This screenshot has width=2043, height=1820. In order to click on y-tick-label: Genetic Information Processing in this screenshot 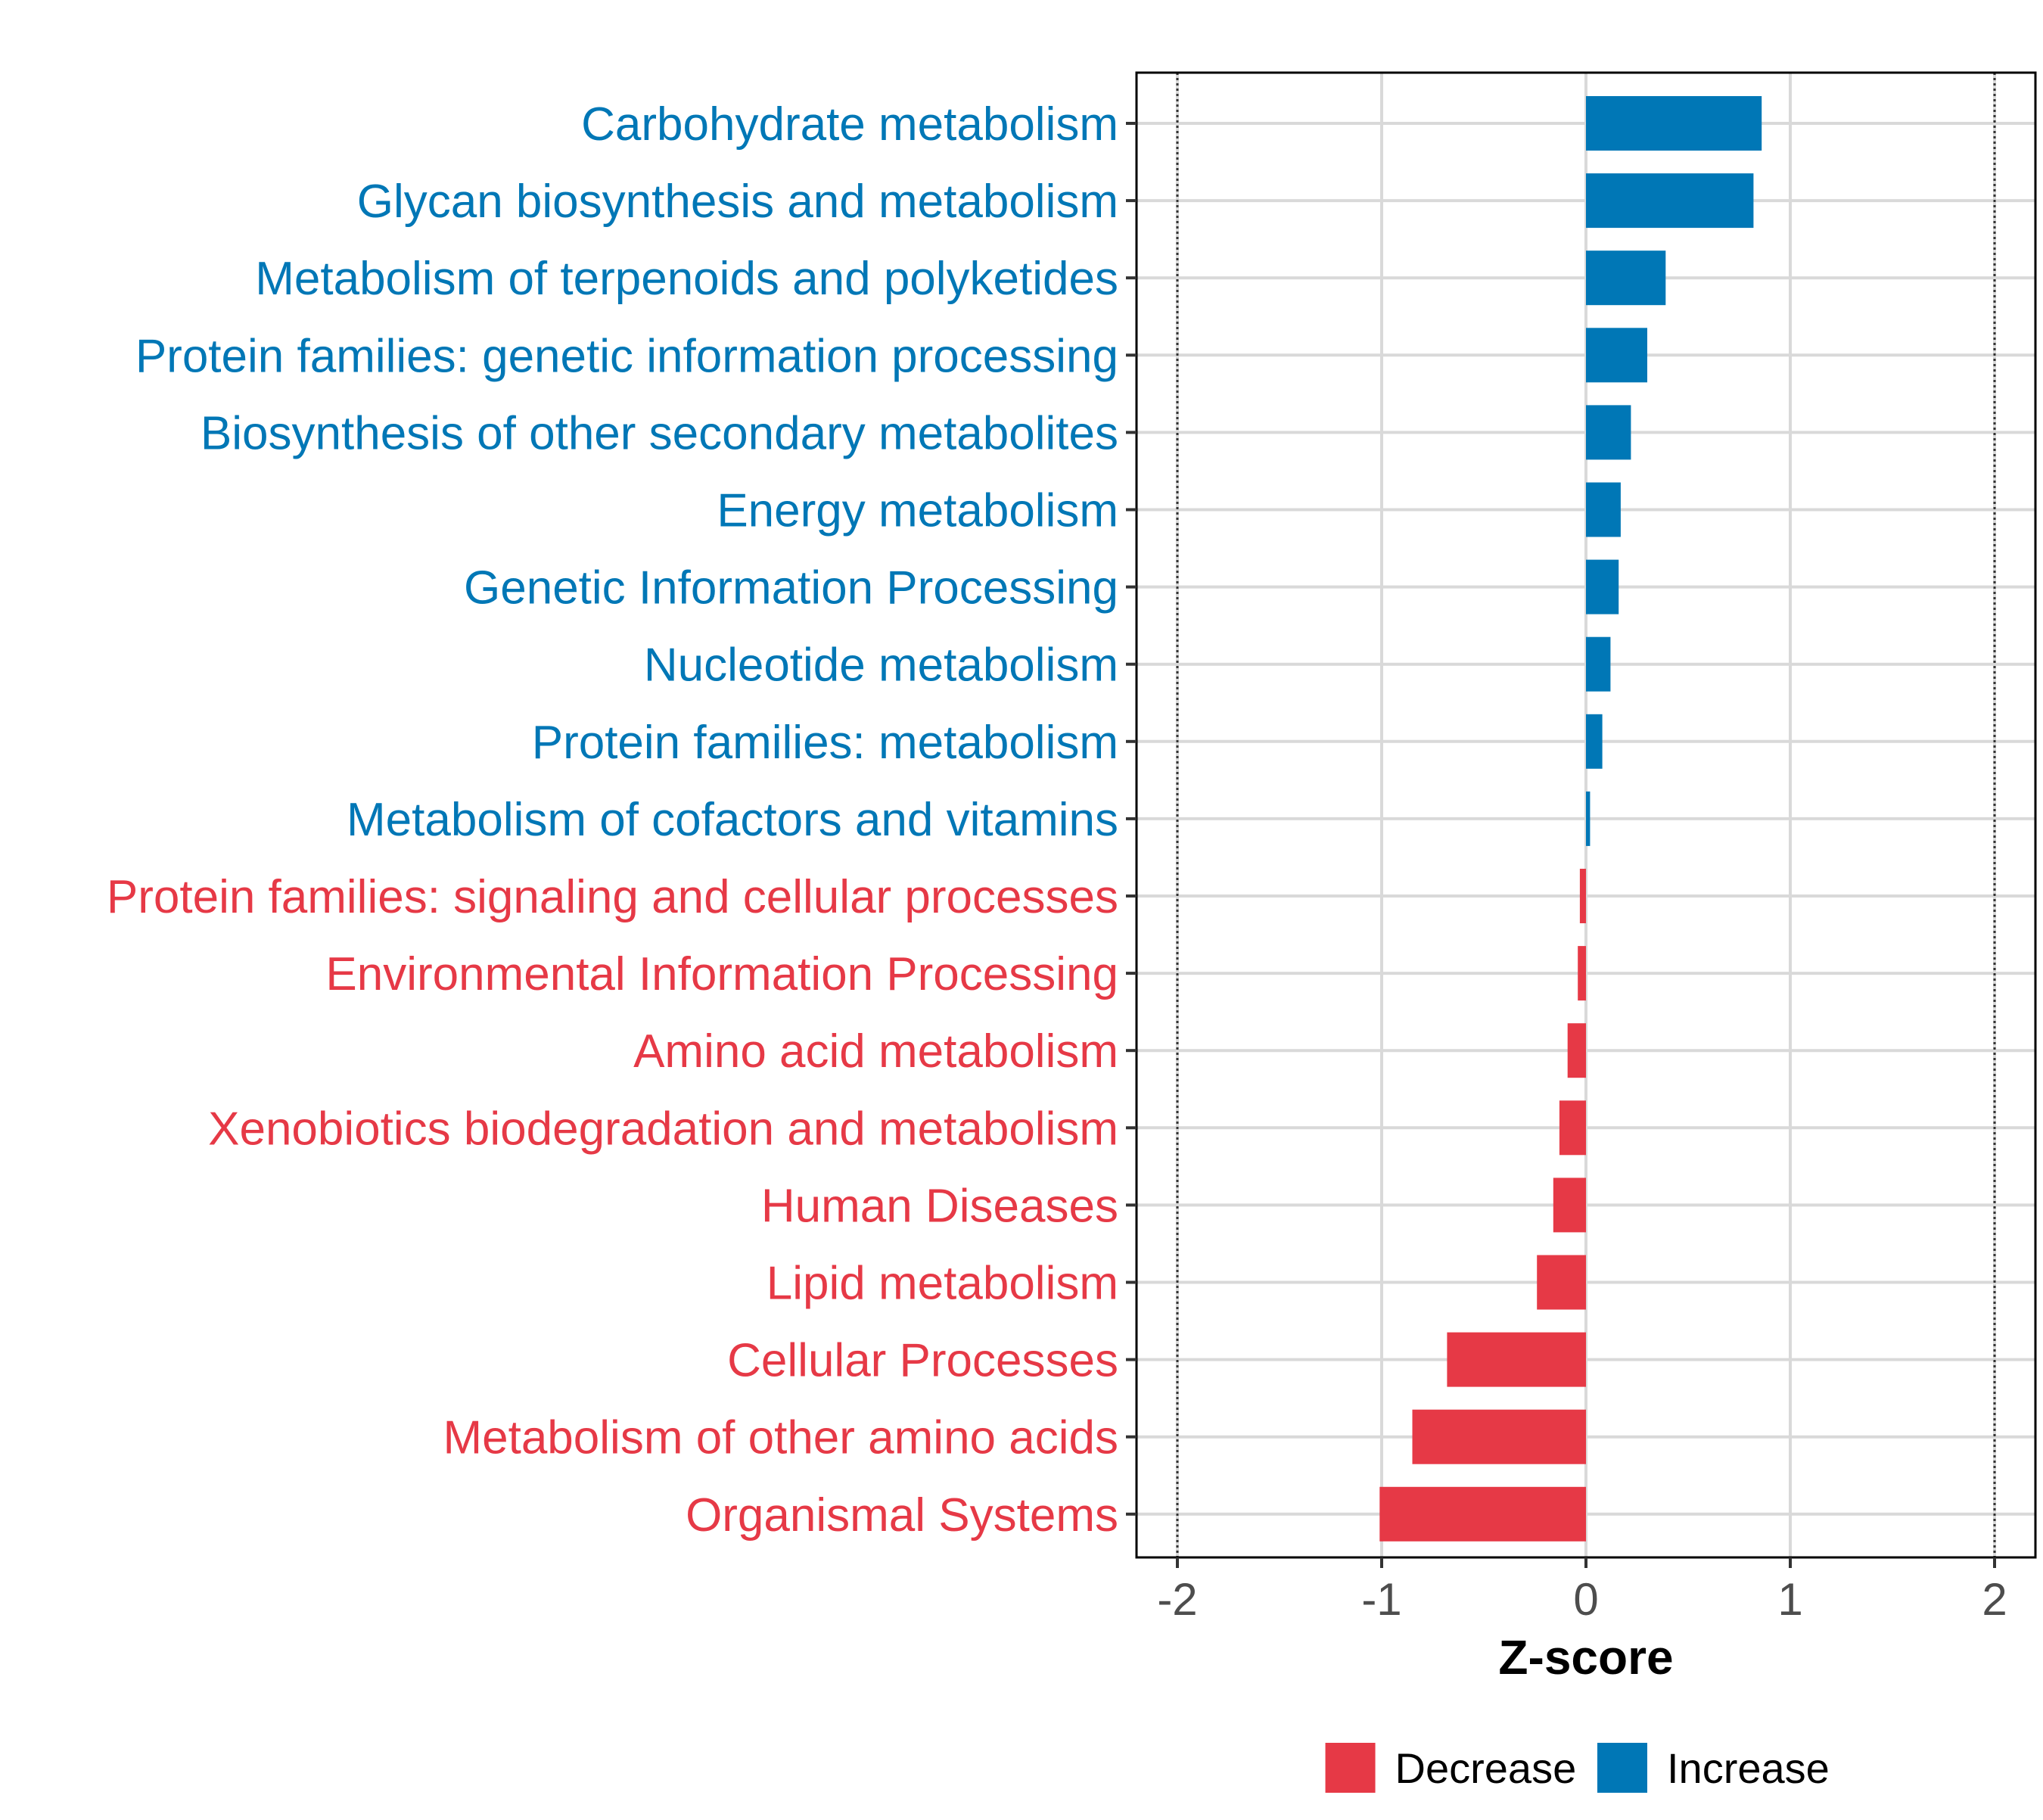, I will do `click(791, 588)`.